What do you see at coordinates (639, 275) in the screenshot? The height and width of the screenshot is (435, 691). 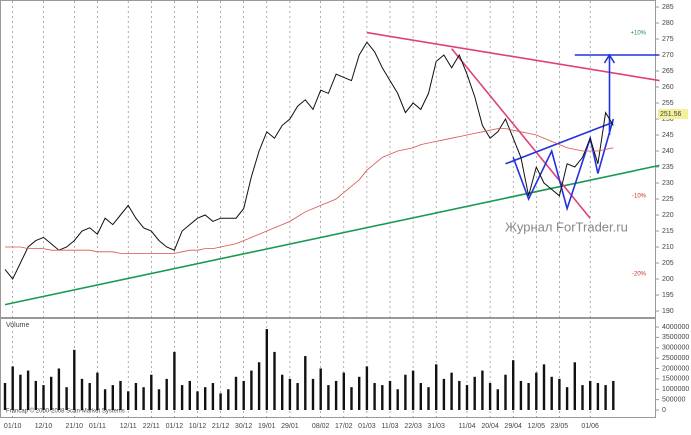 I see `percent-label: -20%` at bounding box center [639, 275].